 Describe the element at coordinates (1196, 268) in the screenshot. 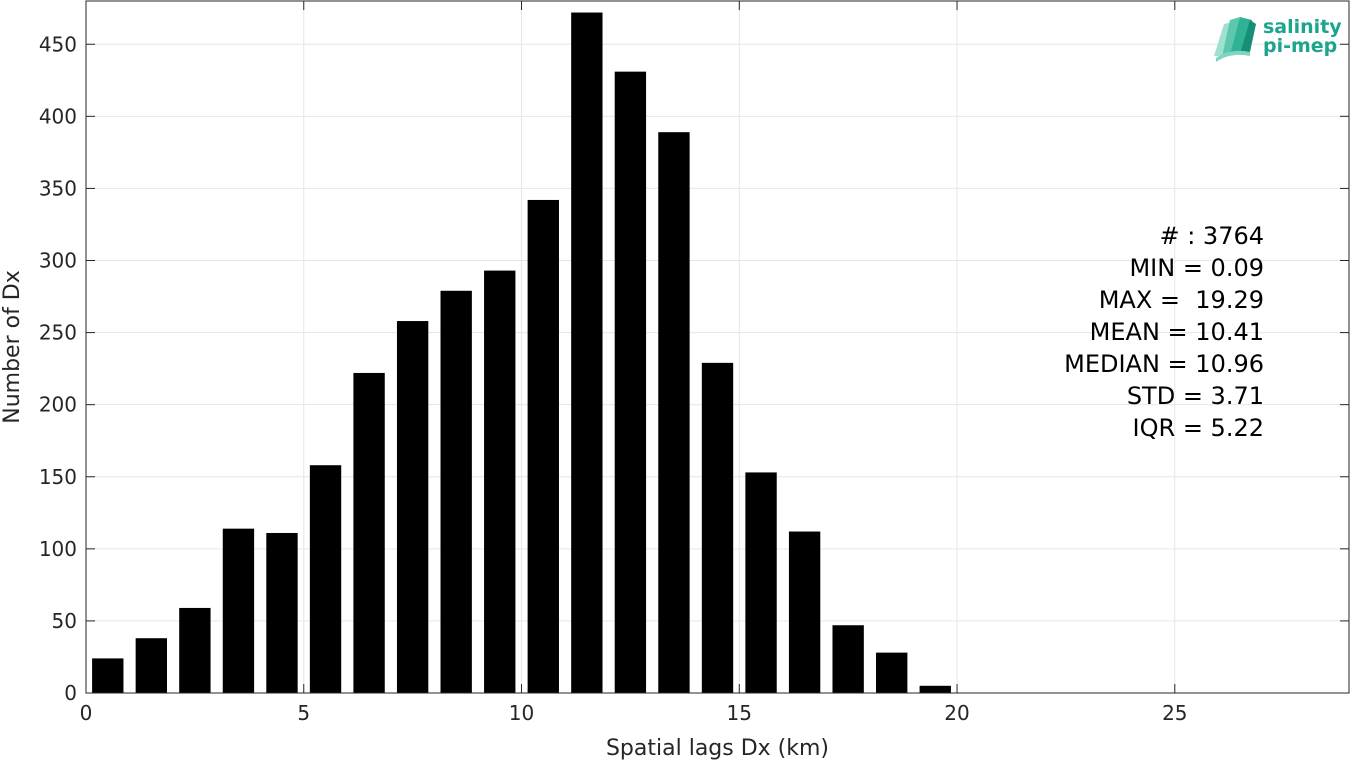

I see `stats-line: MIN = 0.09` at that location.